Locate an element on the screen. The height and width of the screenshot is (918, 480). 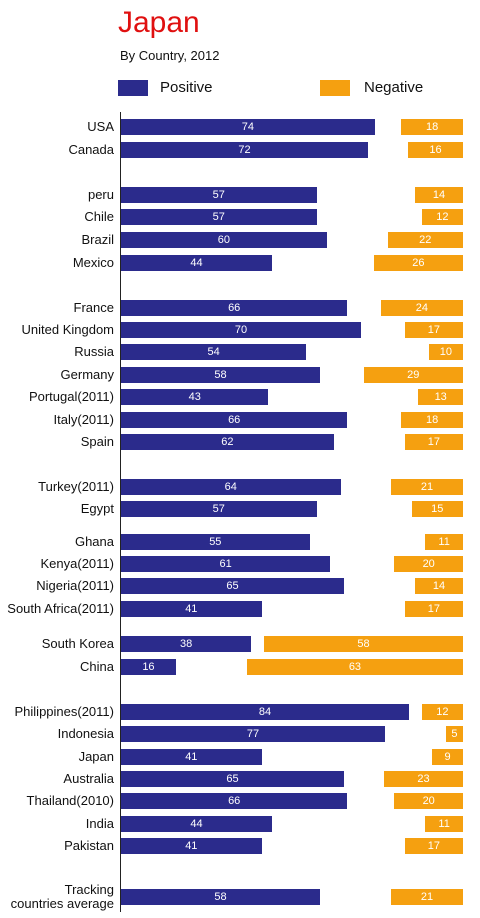
category-label: Thailand(2010) is located at coordinates (70, 800).